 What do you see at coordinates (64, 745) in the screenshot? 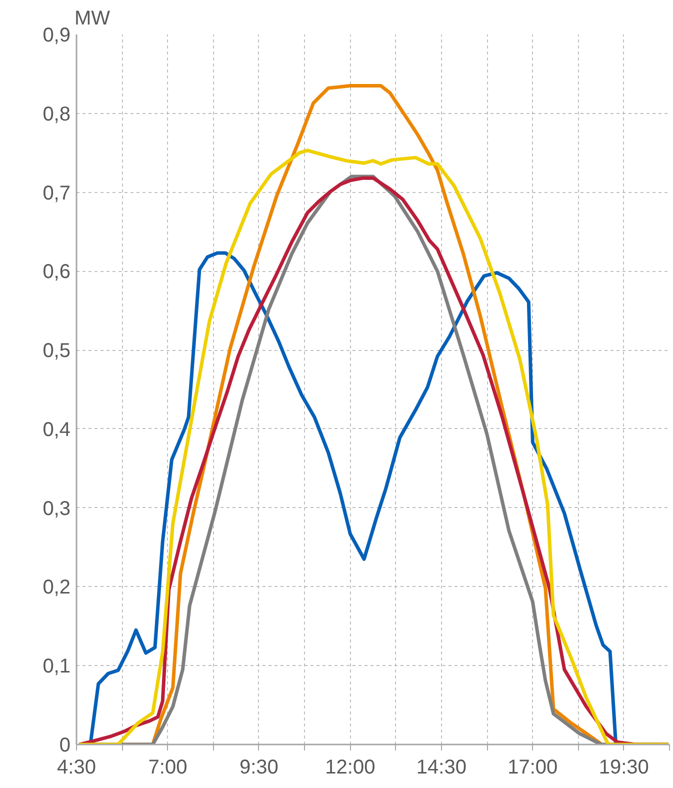
I see `y-tick-label: 0` at bounding box center [64, 745].